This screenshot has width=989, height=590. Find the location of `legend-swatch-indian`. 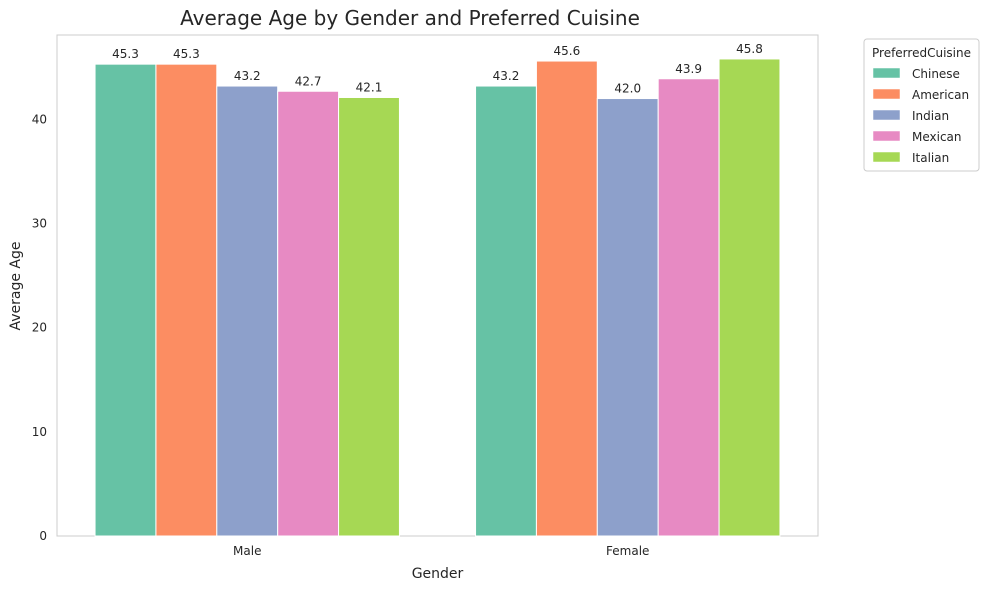

legend-swatch-indian is located at coordinates (886, 115).